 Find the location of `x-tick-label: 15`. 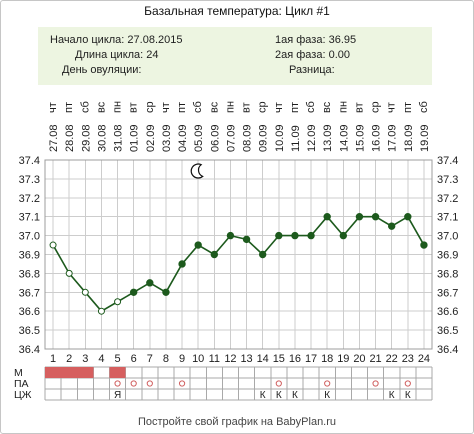

x-tick-label: 15 is located at coordinates (279, 359).